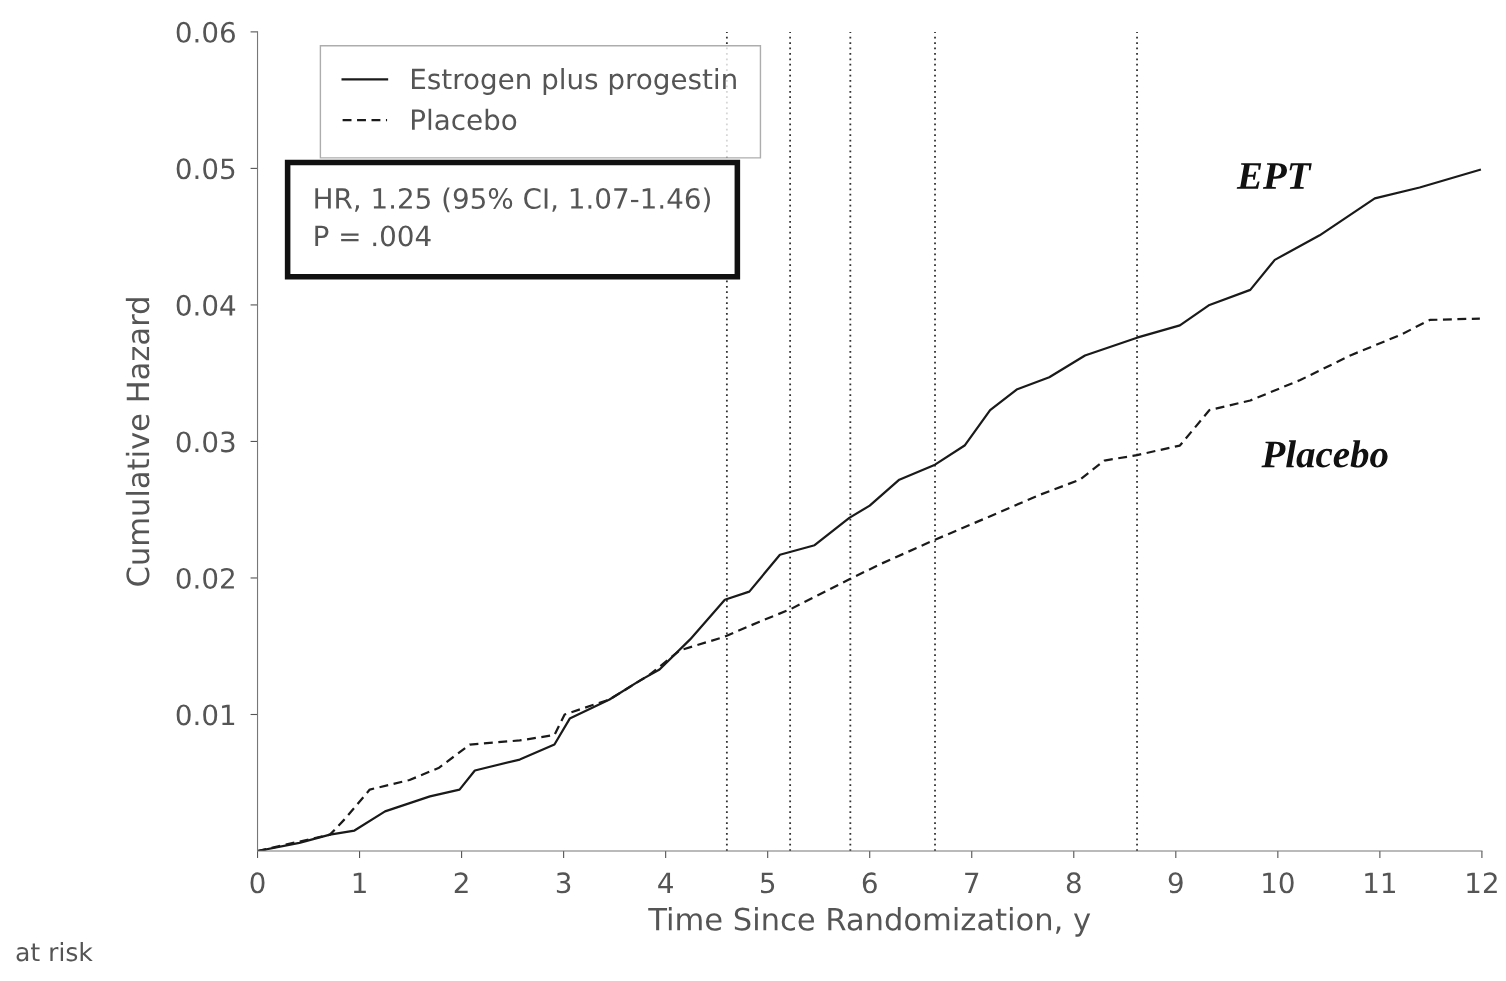 The height and width of the screenshot is (981, 1506). I want to click on y-tick-label: 0.06, so click(205, 32).